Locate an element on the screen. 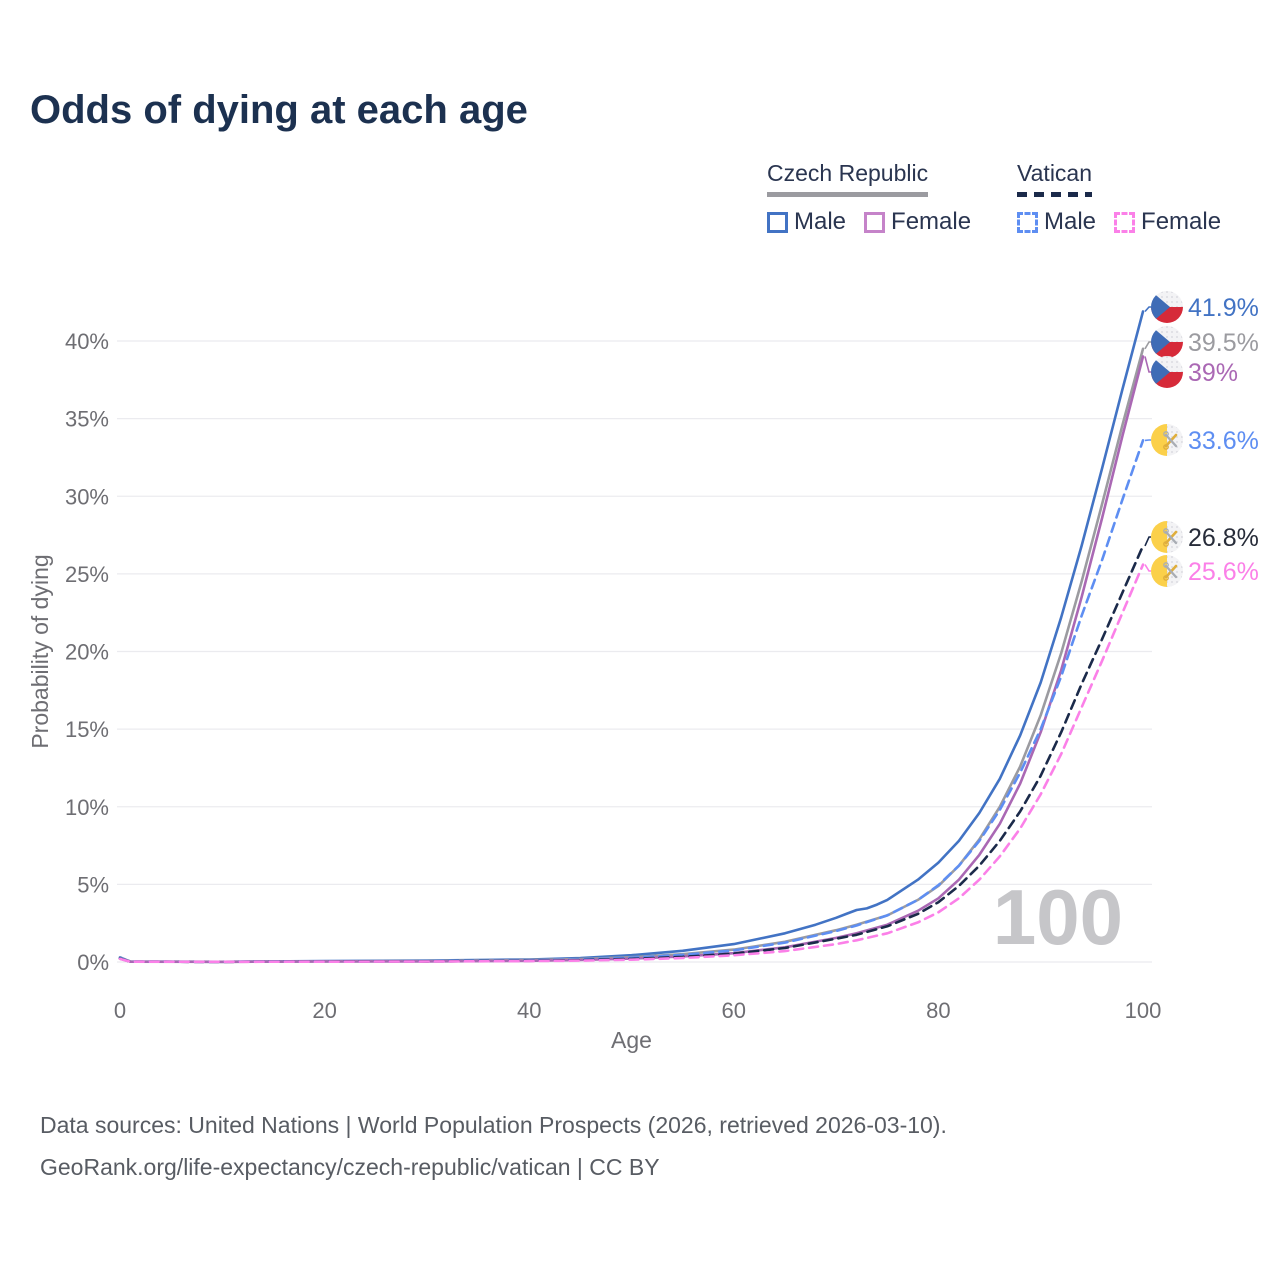 Image resolution: width=1280 pixels, height=1280 pixels. legend-item-czech-female: Female is located at coordinates (917, 222).